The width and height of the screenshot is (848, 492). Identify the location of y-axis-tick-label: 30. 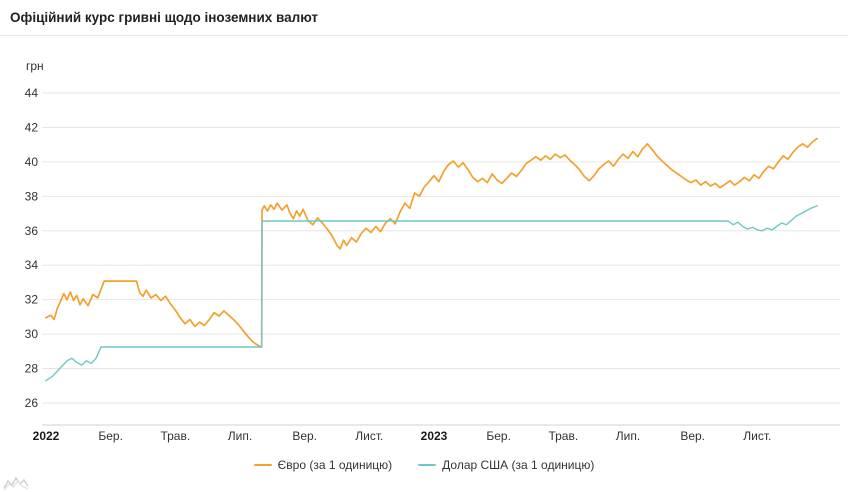
(32, 334).